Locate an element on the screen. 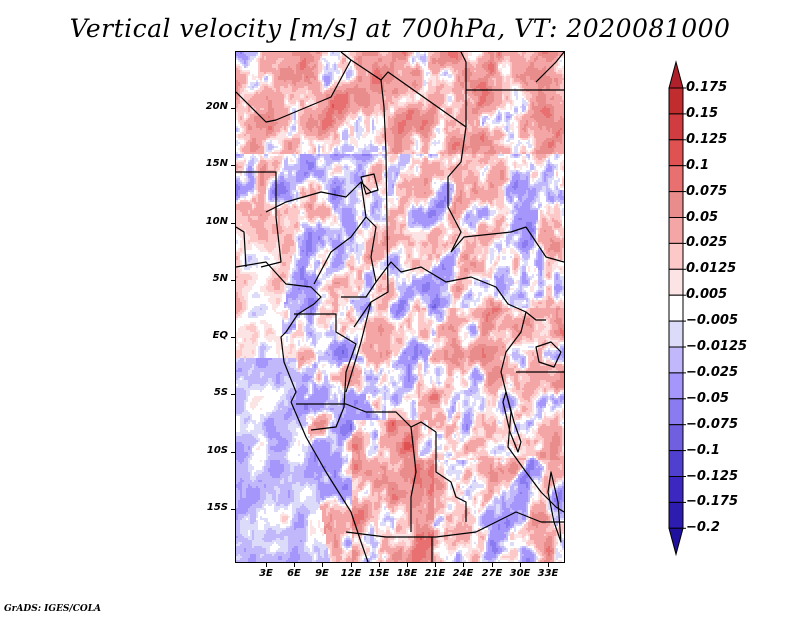 The image size is (800, 618). border-sudan-ssudan is located at coordinates (488, 239).